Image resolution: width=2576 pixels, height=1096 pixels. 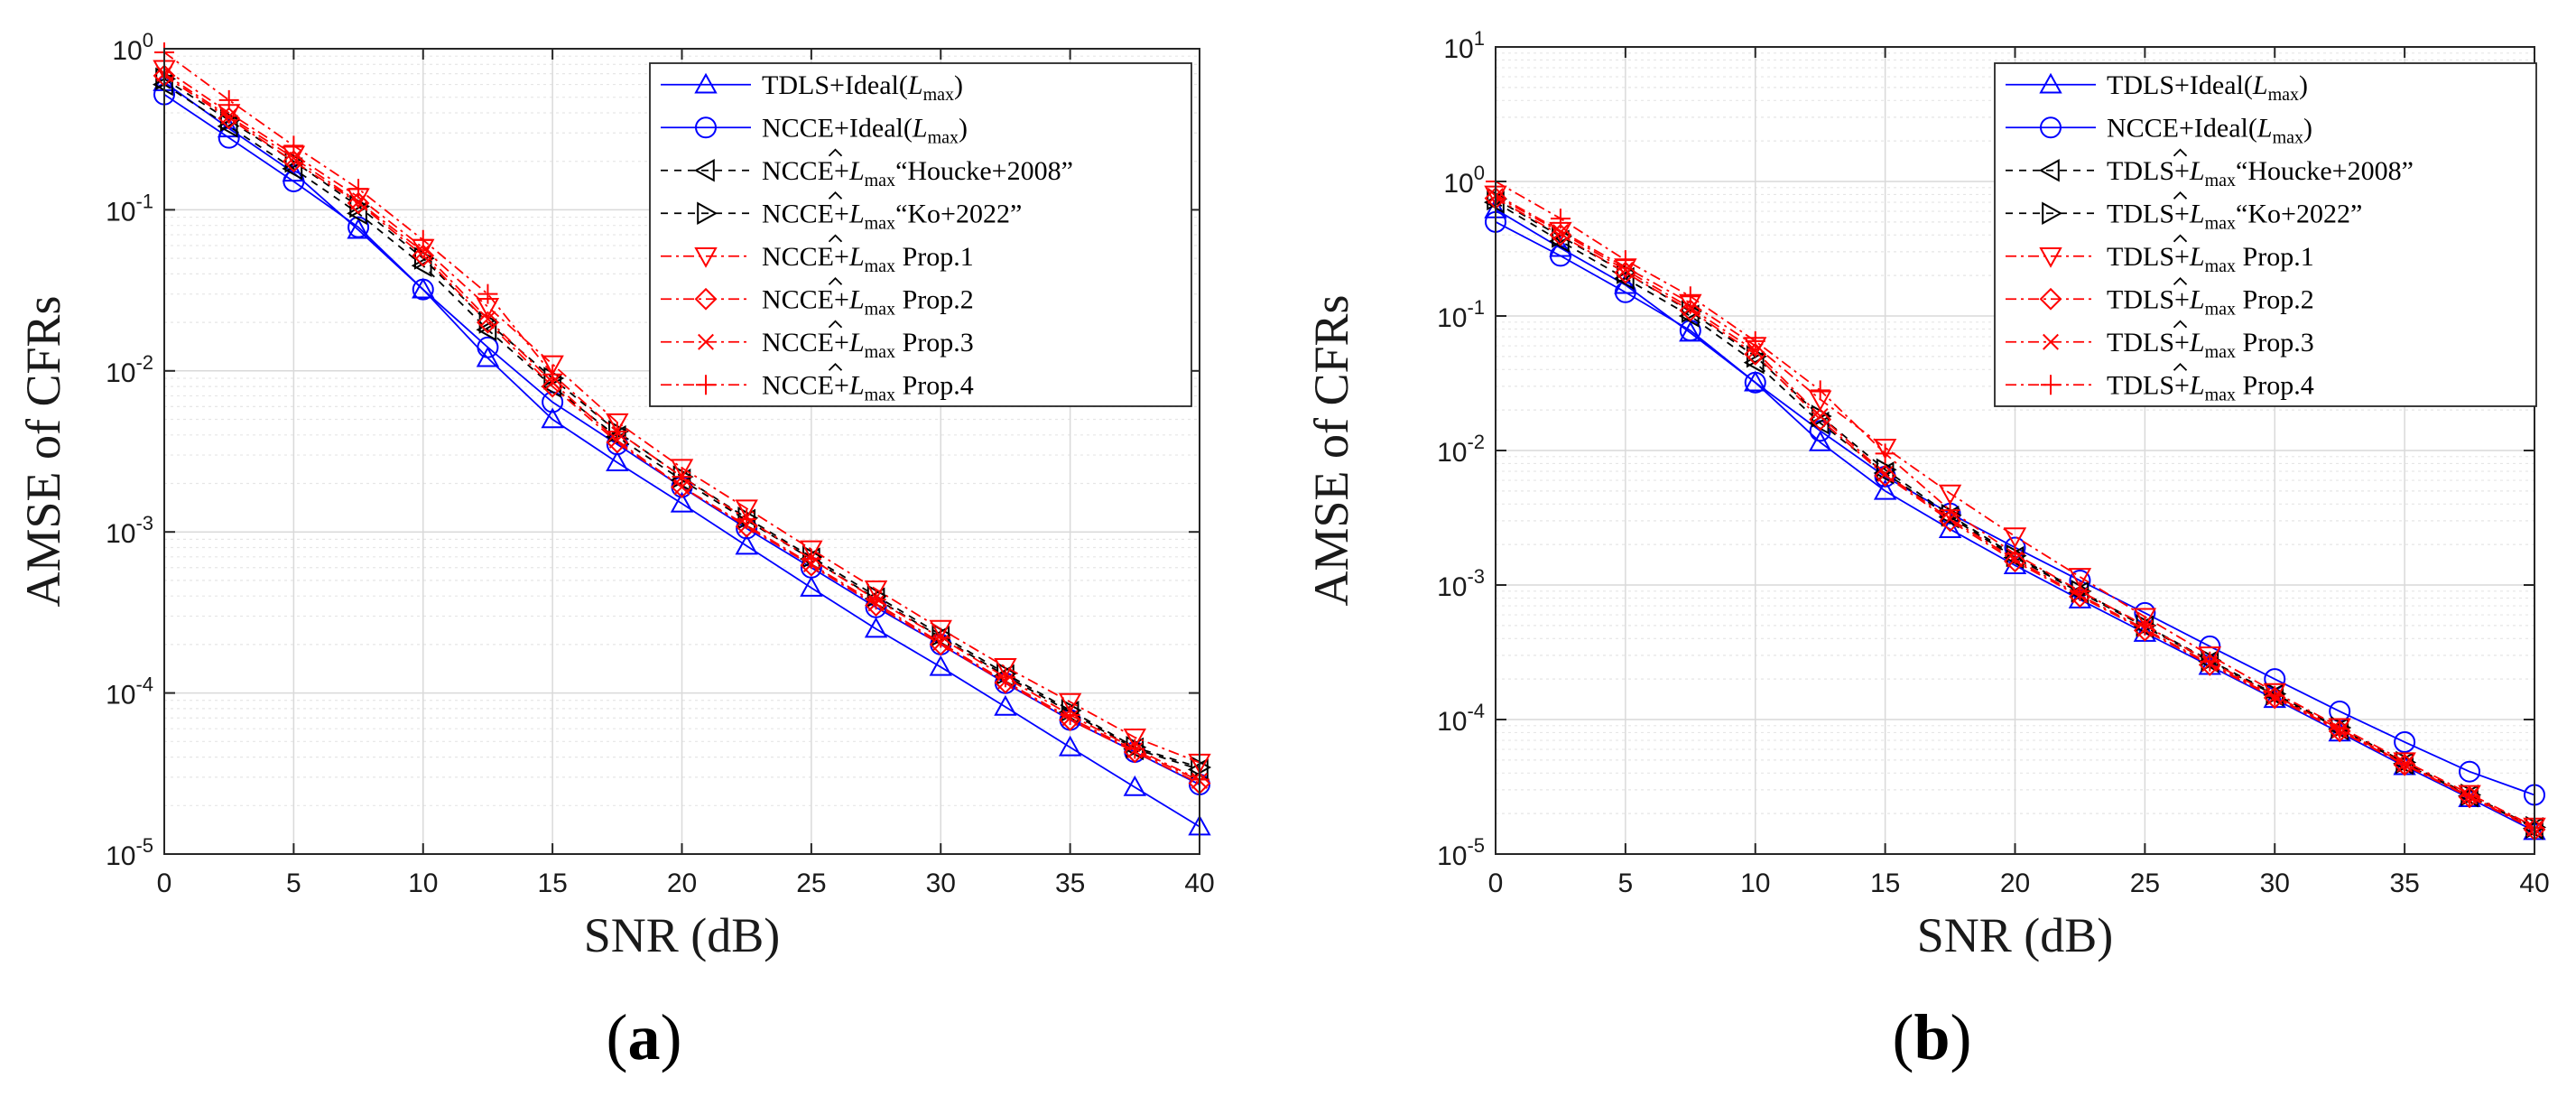 I want to click on legend-label: NCCE+Lmax“Ko+2022”, so click(x=892, y=216).